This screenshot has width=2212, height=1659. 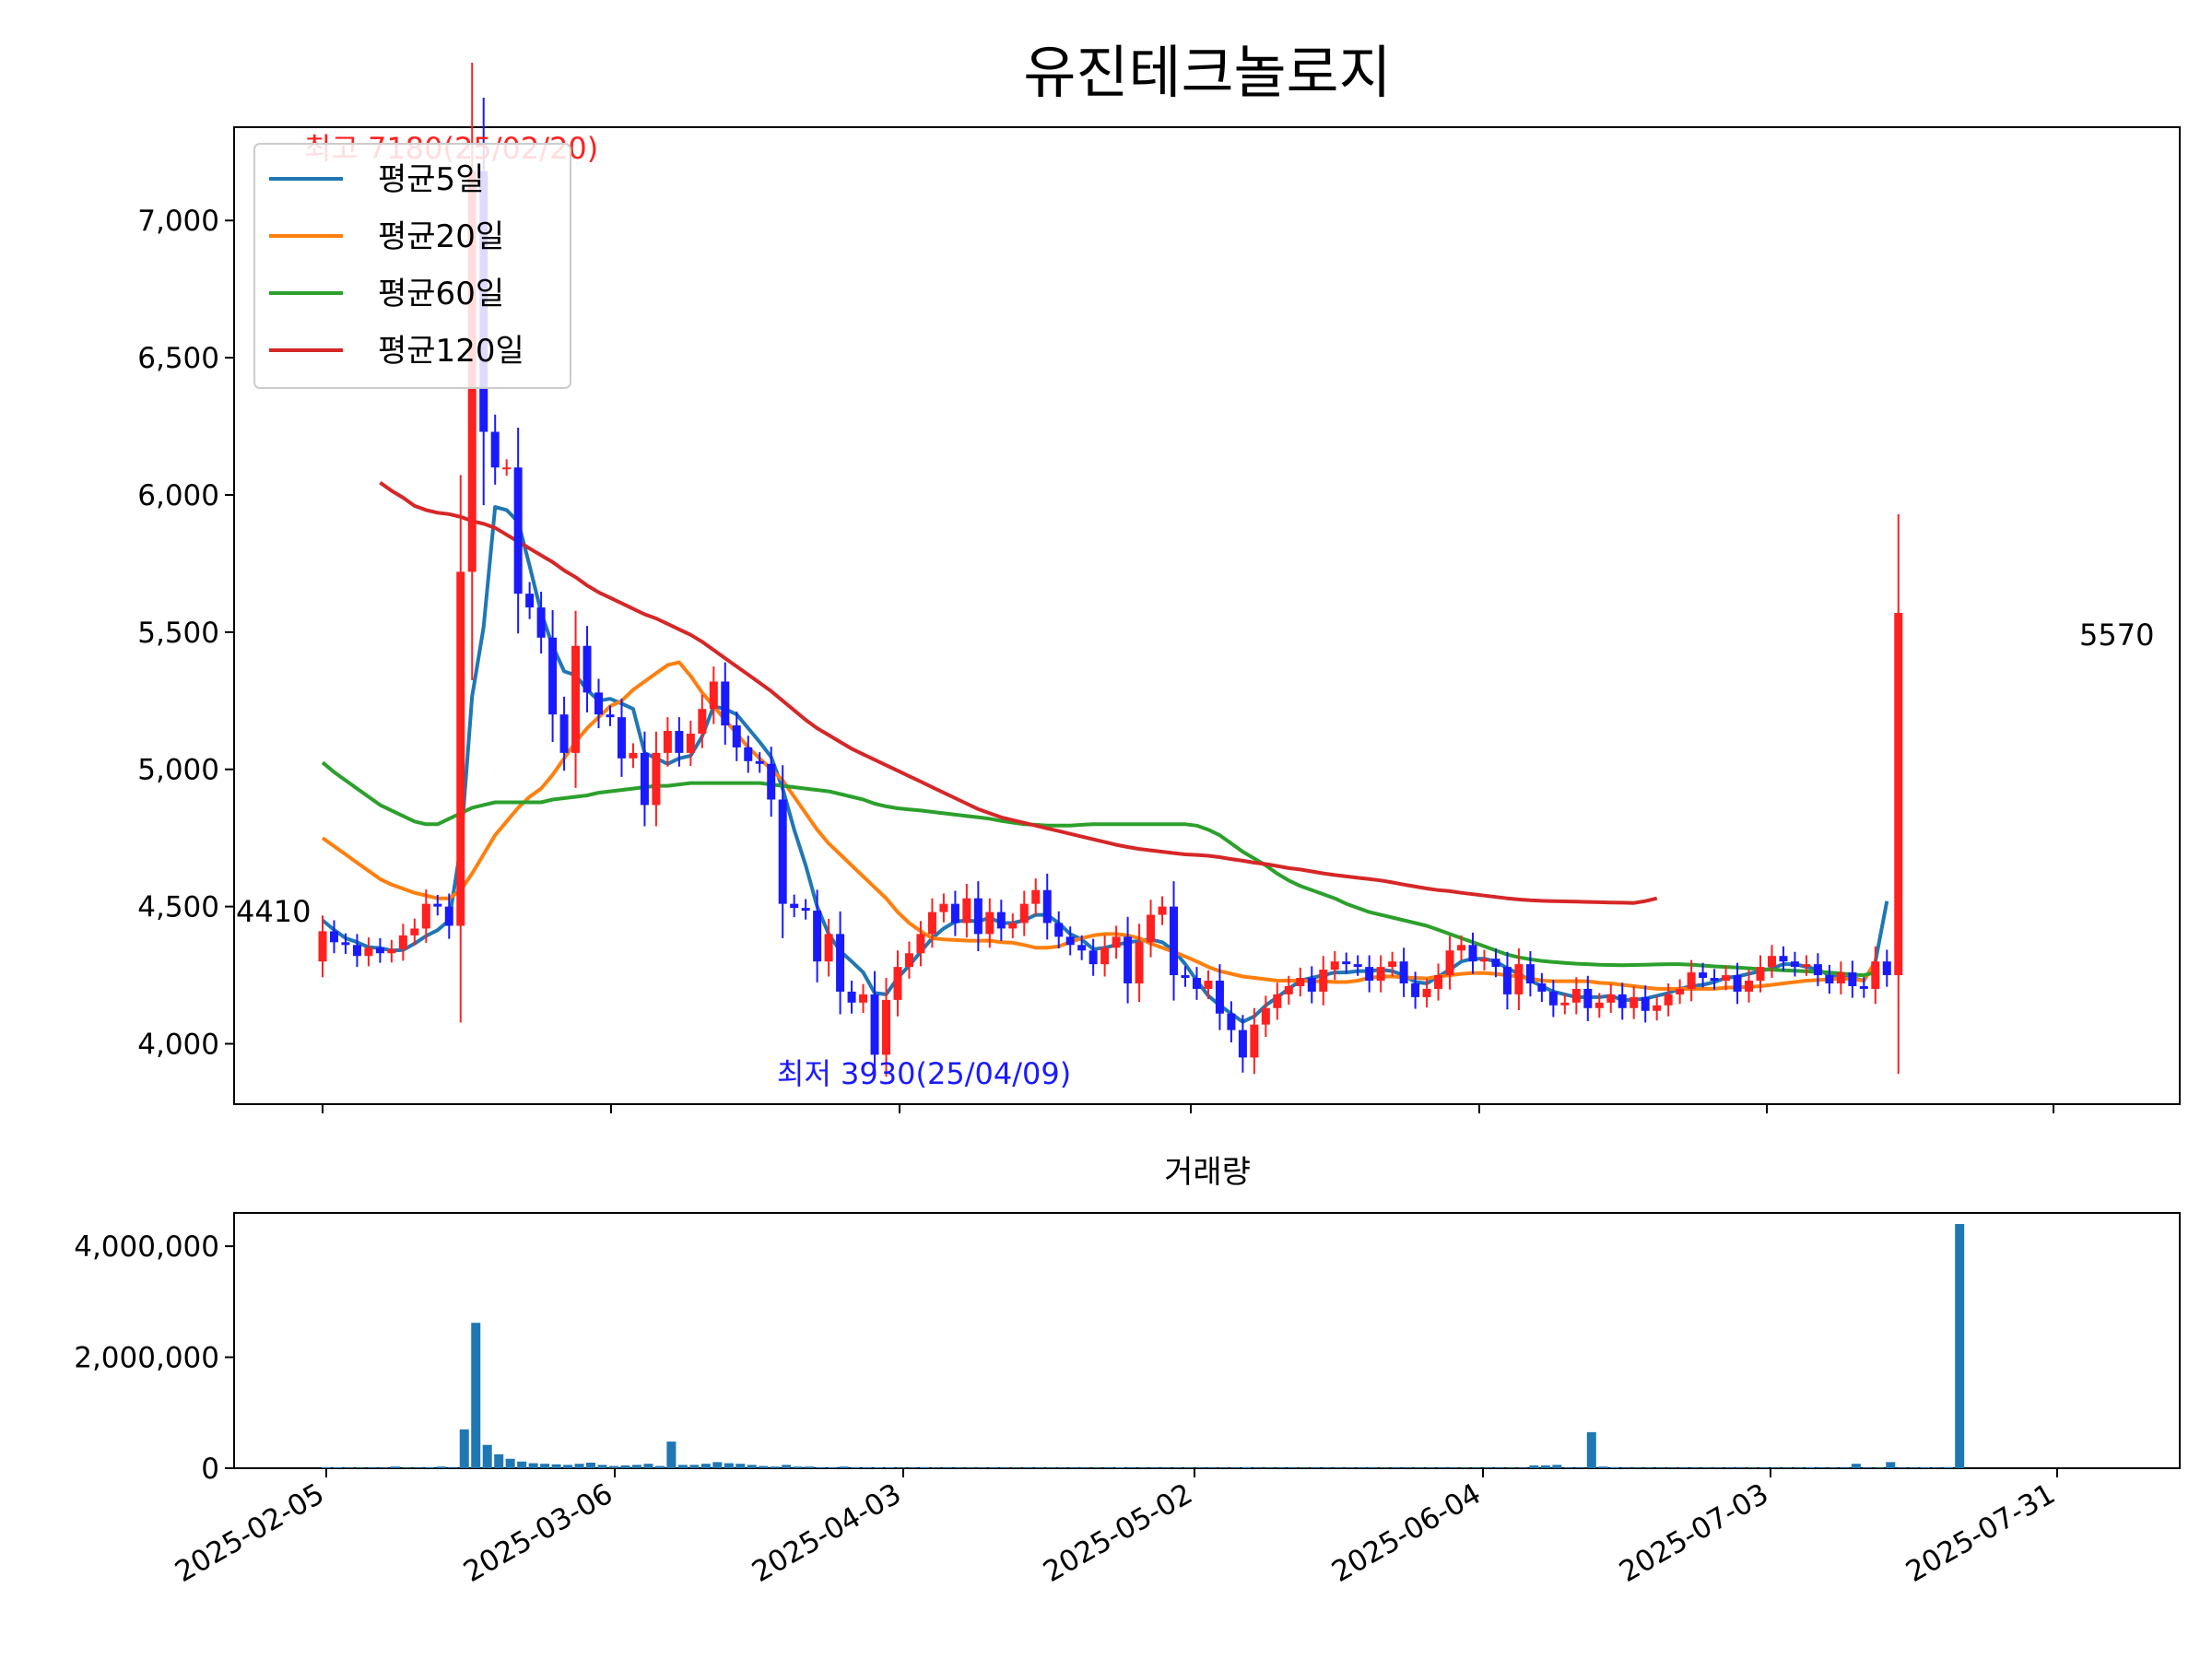 What do you see at coordinates (146, 1247) in the screenshot?
I see `volume-y-tick-label: 4,000,000` at bounding box center [146, 1247].